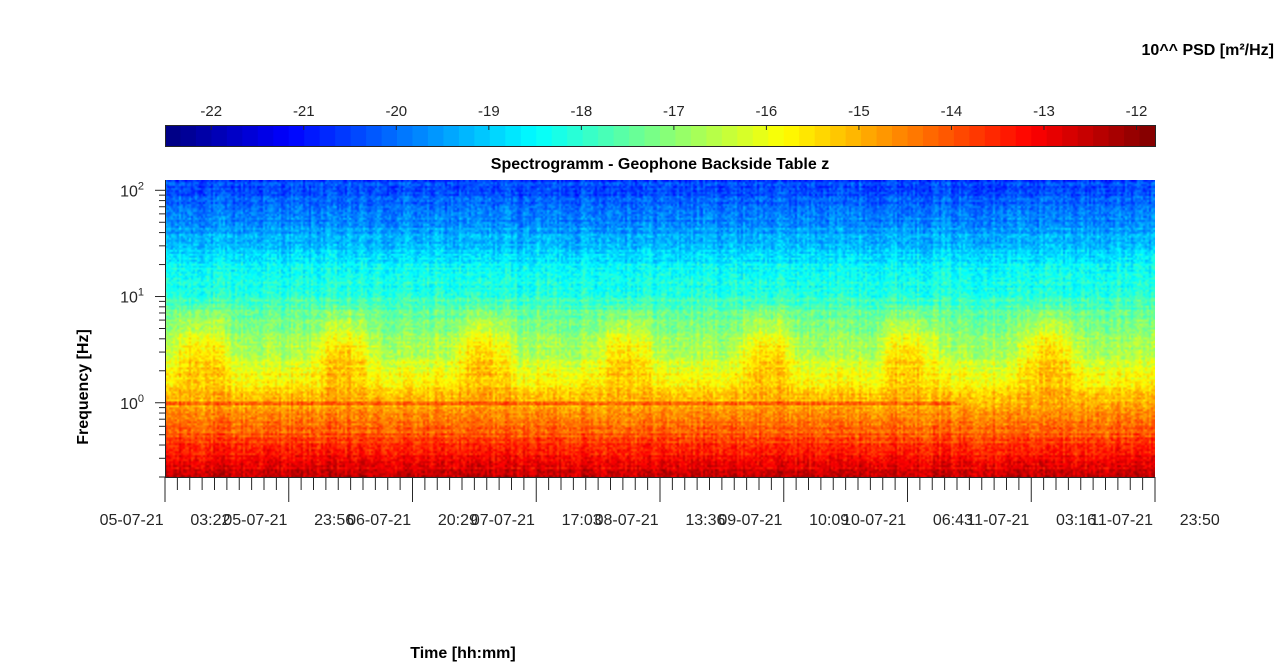 The width and height of the screenshot is (1276, 663). I want to click on x-axis-ticks, so click(660, 489).